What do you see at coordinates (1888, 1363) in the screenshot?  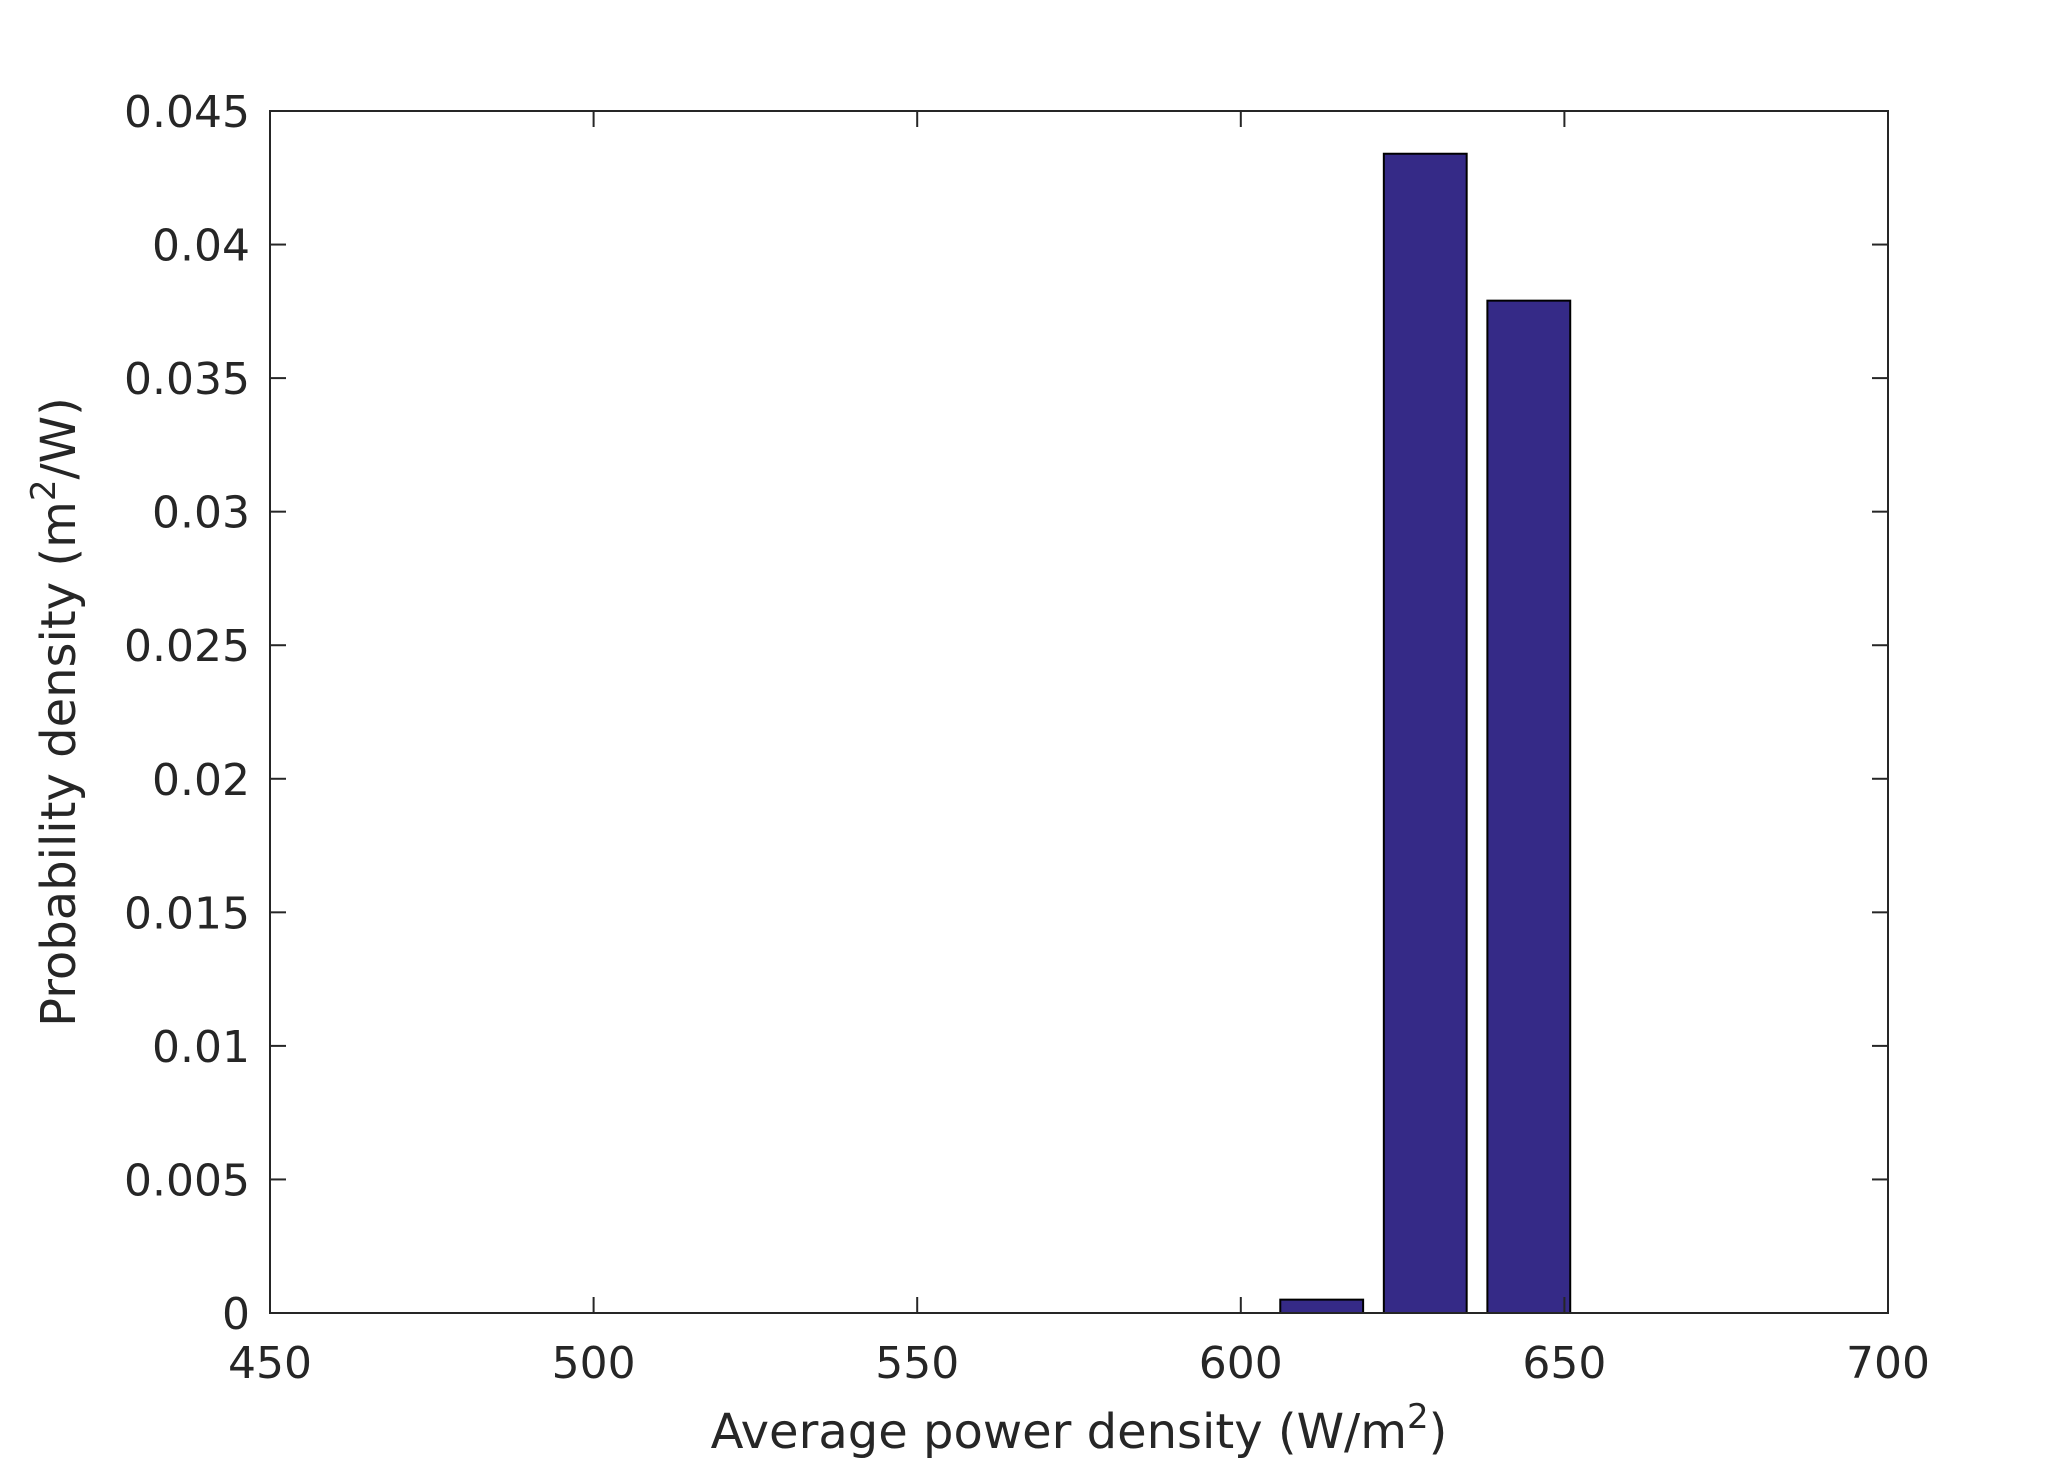 I see `x-tick-label: 700` at bounding box center [1888, 1363].